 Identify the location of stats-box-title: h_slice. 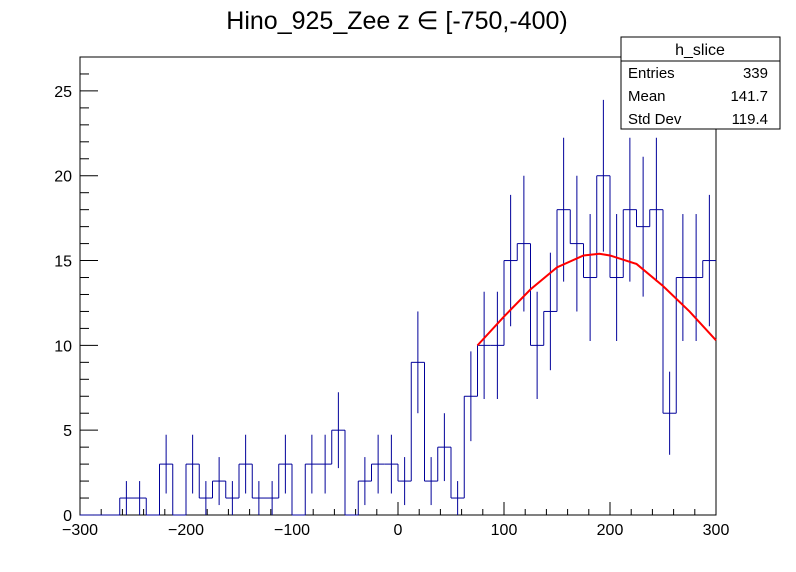
(700, 50).